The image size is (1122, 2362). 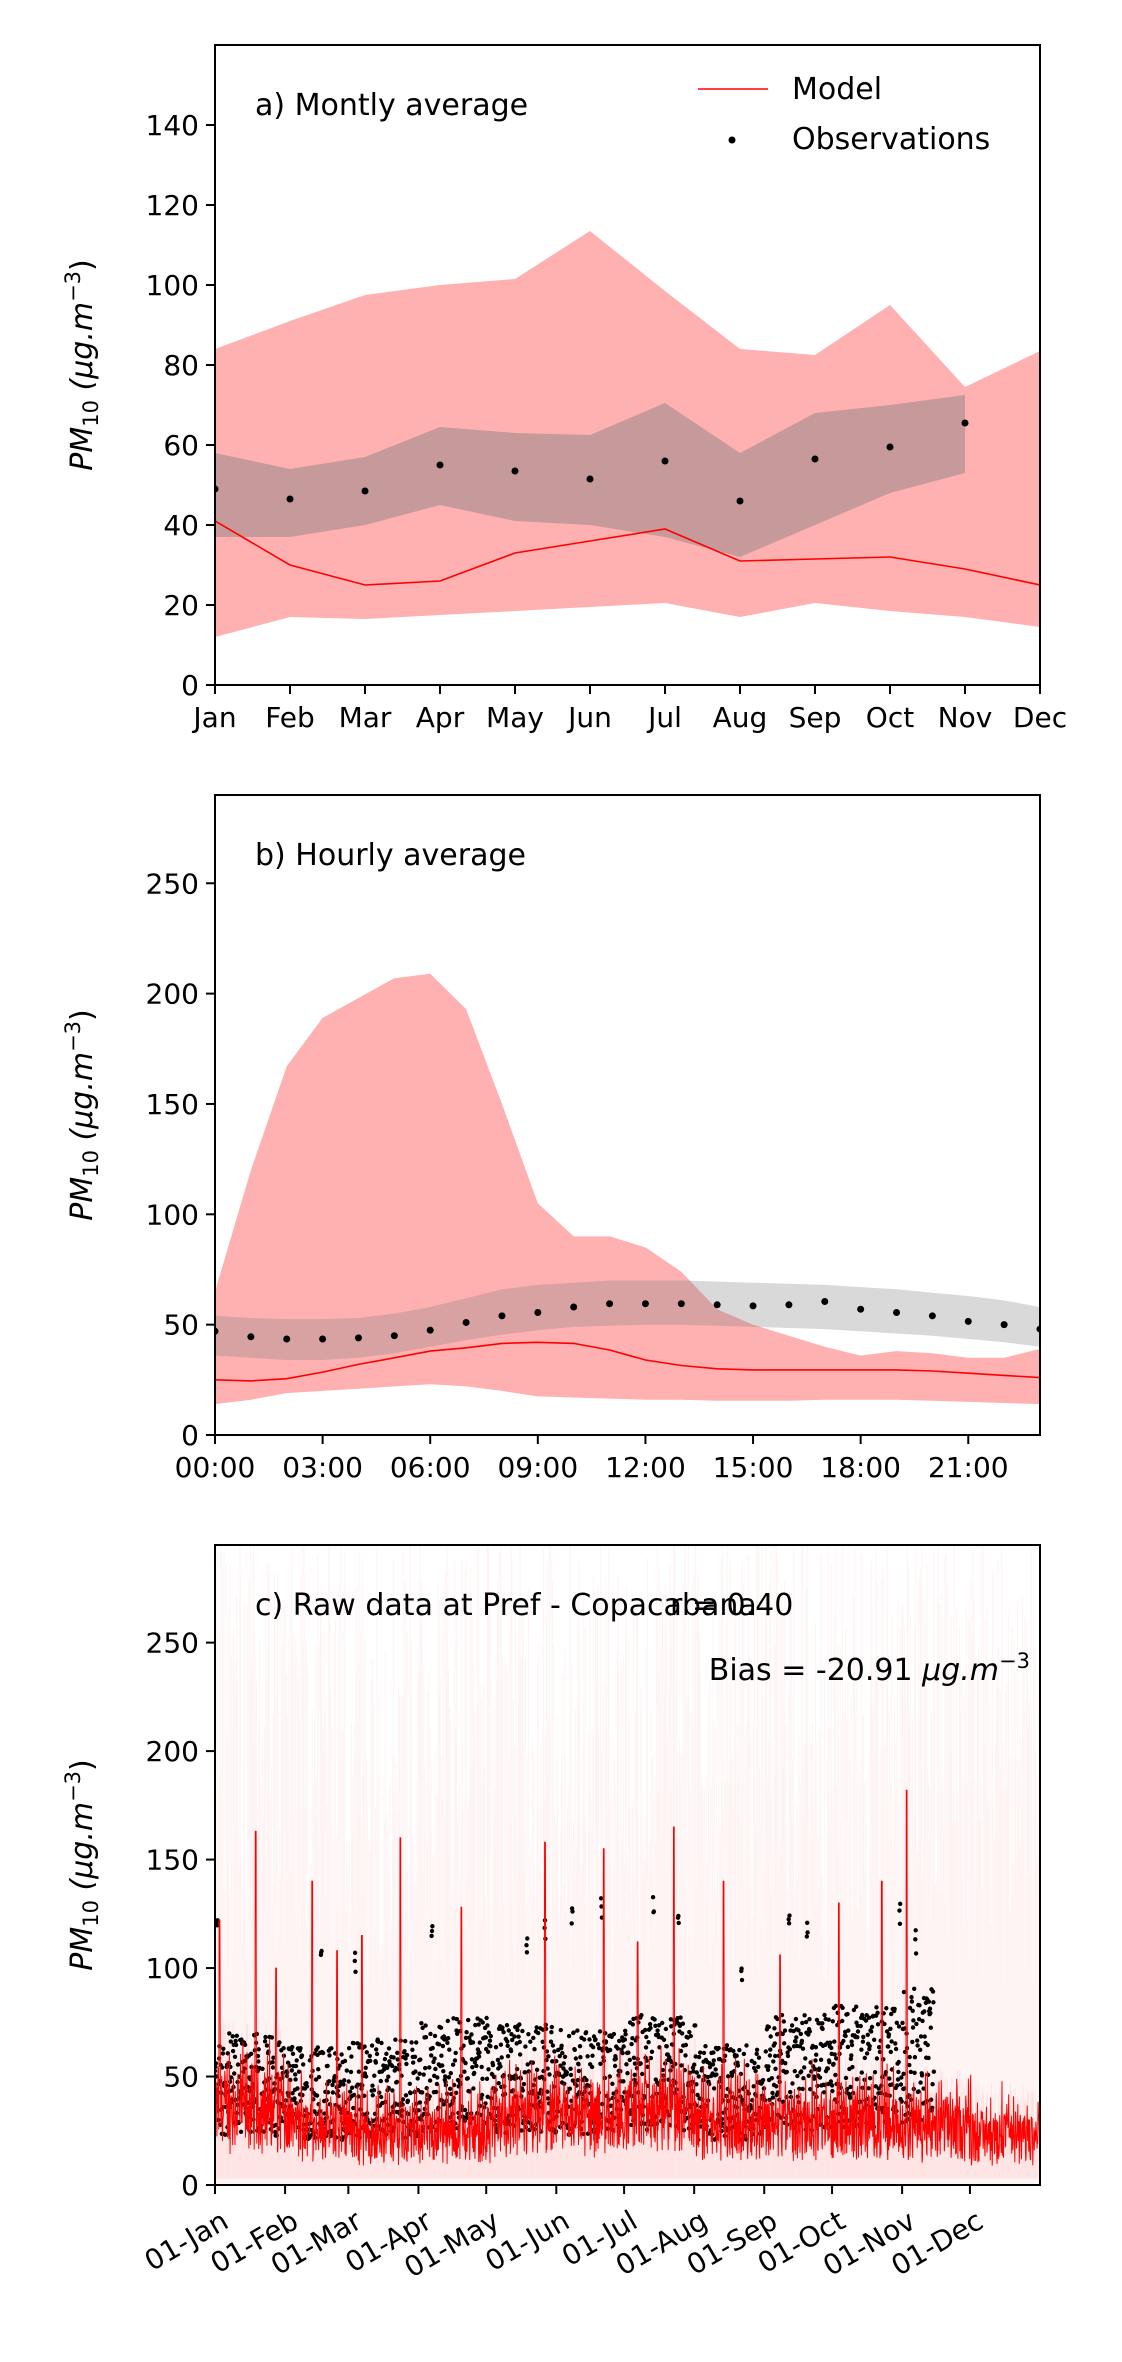 I want to click on y-tick-label: 140, so click(x=172, y=125).